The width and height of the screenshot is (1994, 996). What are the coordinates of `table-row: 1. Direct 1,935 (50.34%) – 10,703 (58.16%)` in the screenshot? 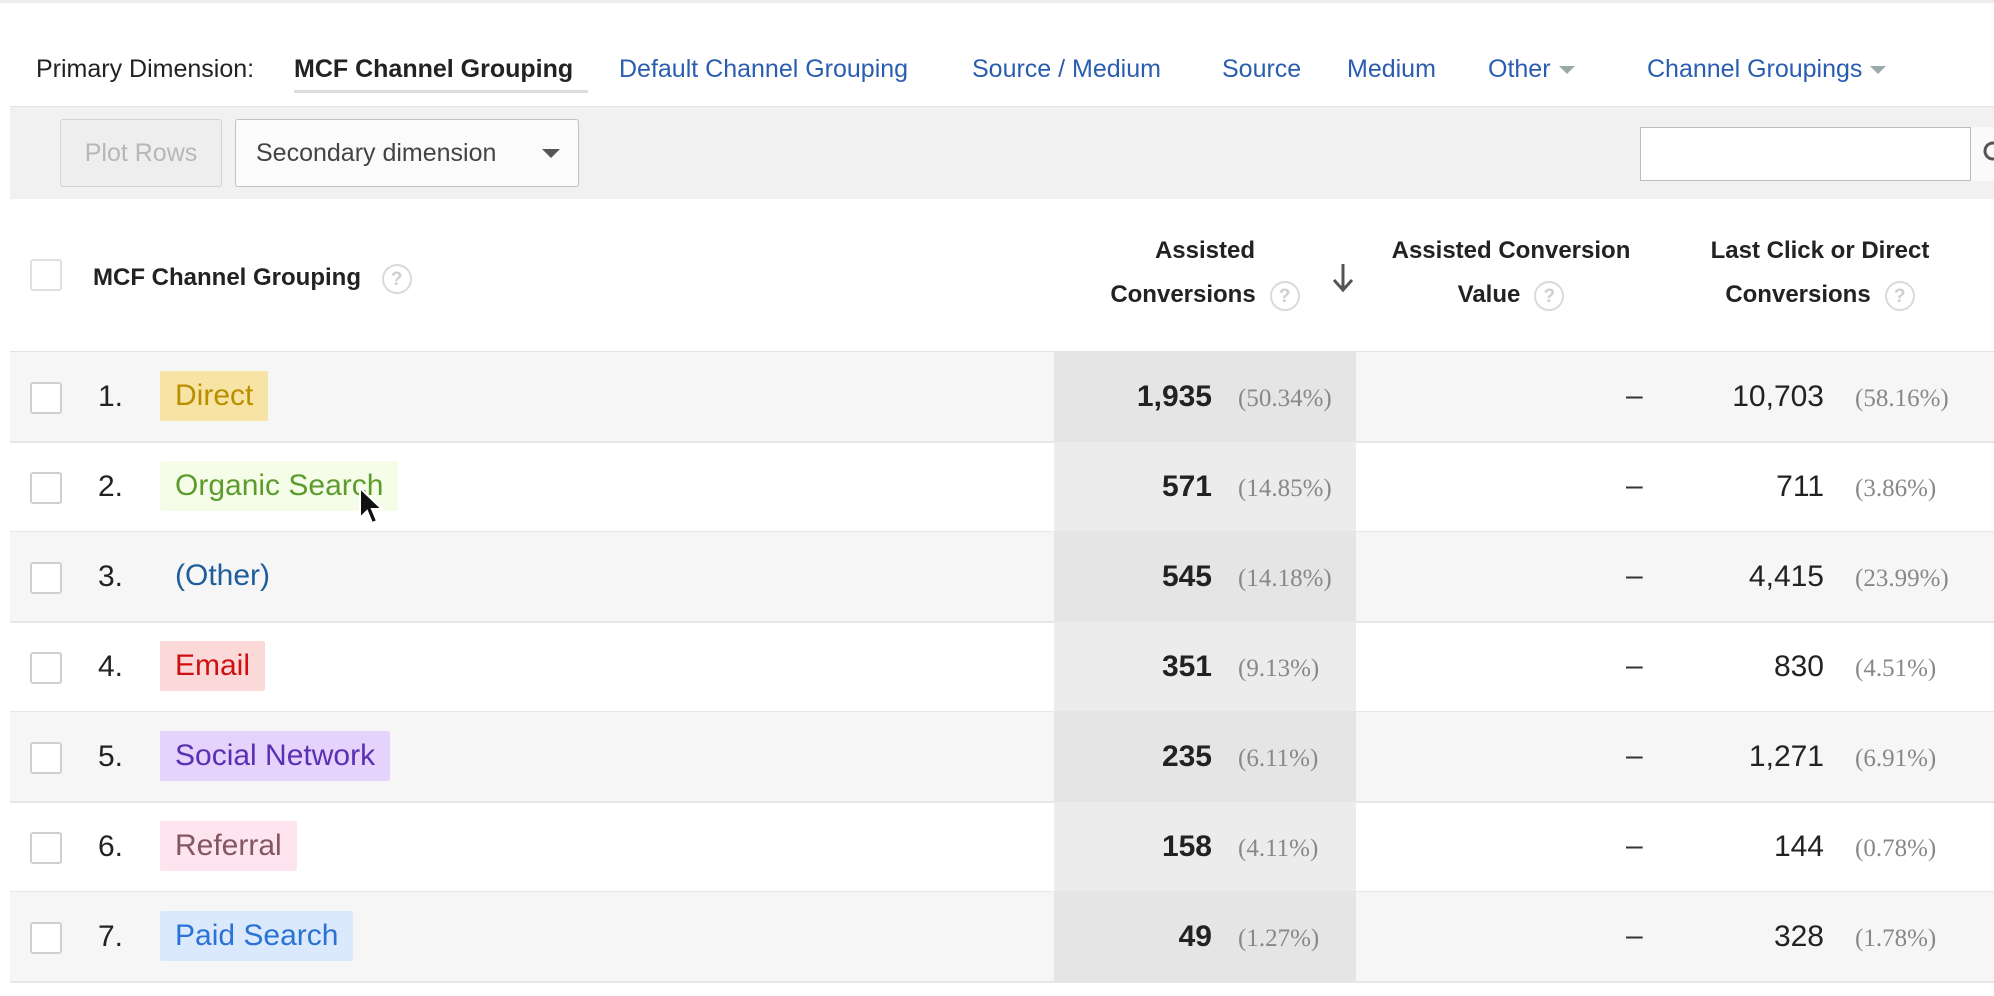 It's located at (1002, 397).